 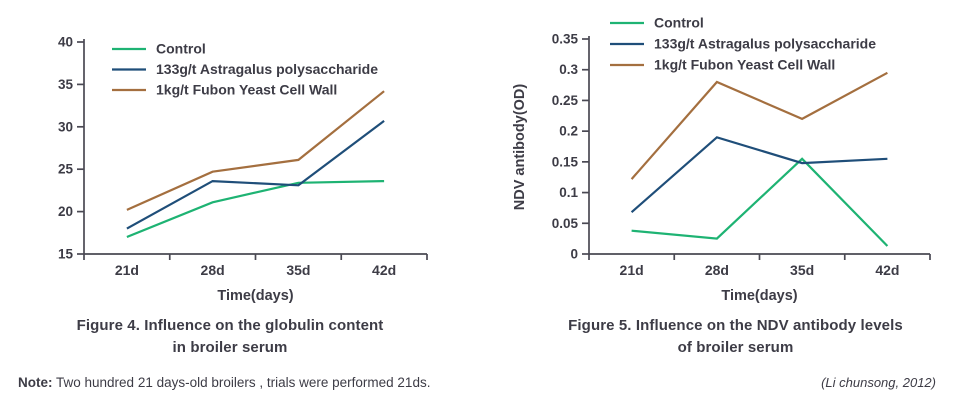 What do you see at coordinates (565, 100) in the screenshot?
I see `y-tick-label: 0.25` at bounding box center [565, 100].